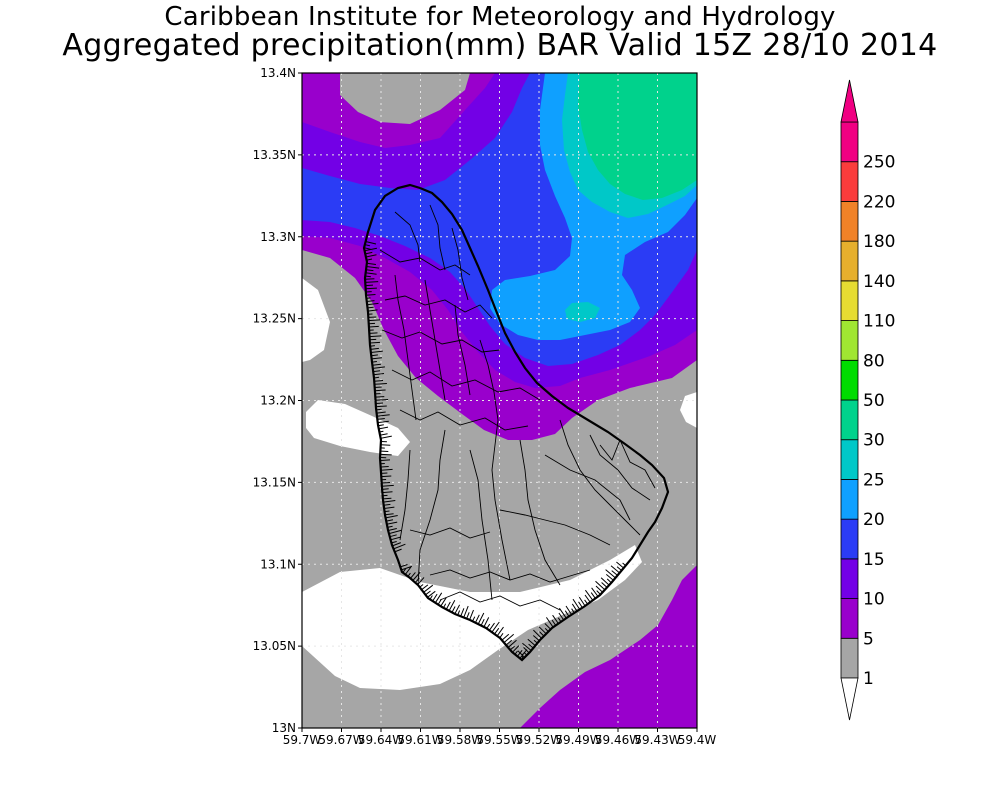 This screenshot has width=1000, height=800. Describe the element at coordinates (278, 73) in the screenshot. I see `lat-tick-label: 13.4N` at that location.